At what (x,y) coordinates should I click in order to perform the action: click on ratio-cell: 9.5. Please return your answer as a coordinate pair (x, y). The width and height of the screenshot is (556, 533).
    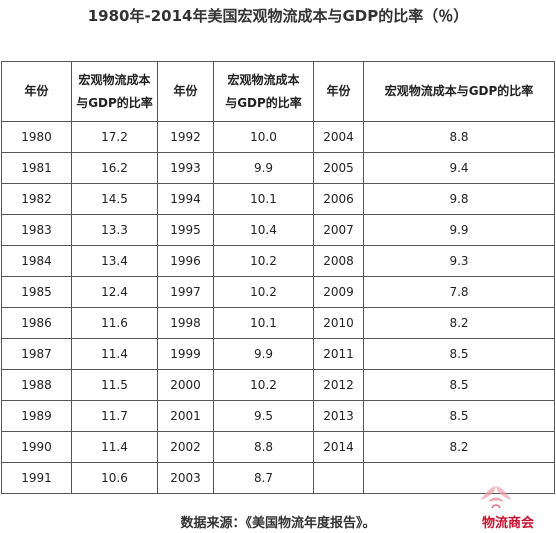
    Looking at the image, I should click on (263, 416).